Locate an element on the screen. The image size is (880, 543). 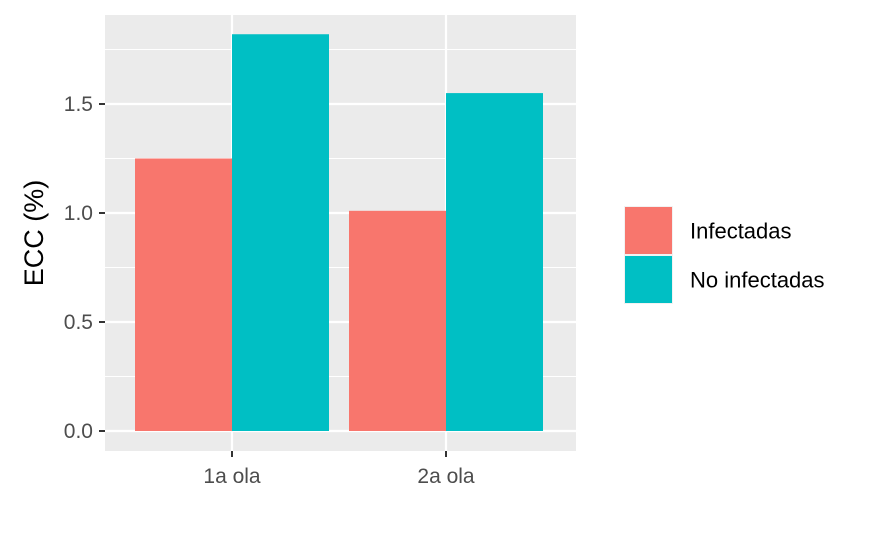
x-tick-label: 2a ola is located at coordinates (446, 476).